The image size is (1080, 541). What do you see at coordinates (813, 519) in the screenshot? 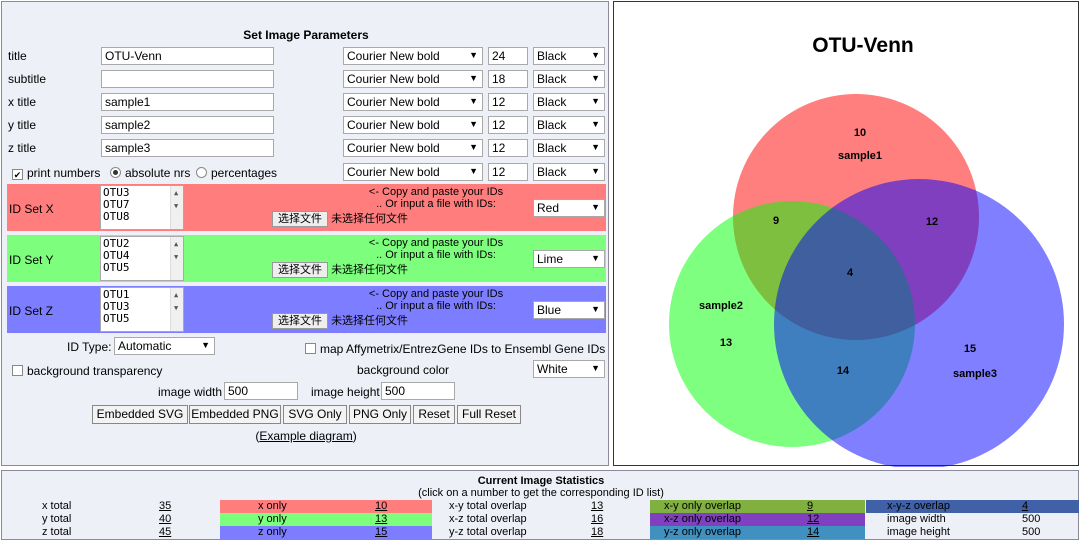
I see `only-overlap-value: 12` at bounding box center [813, 519].